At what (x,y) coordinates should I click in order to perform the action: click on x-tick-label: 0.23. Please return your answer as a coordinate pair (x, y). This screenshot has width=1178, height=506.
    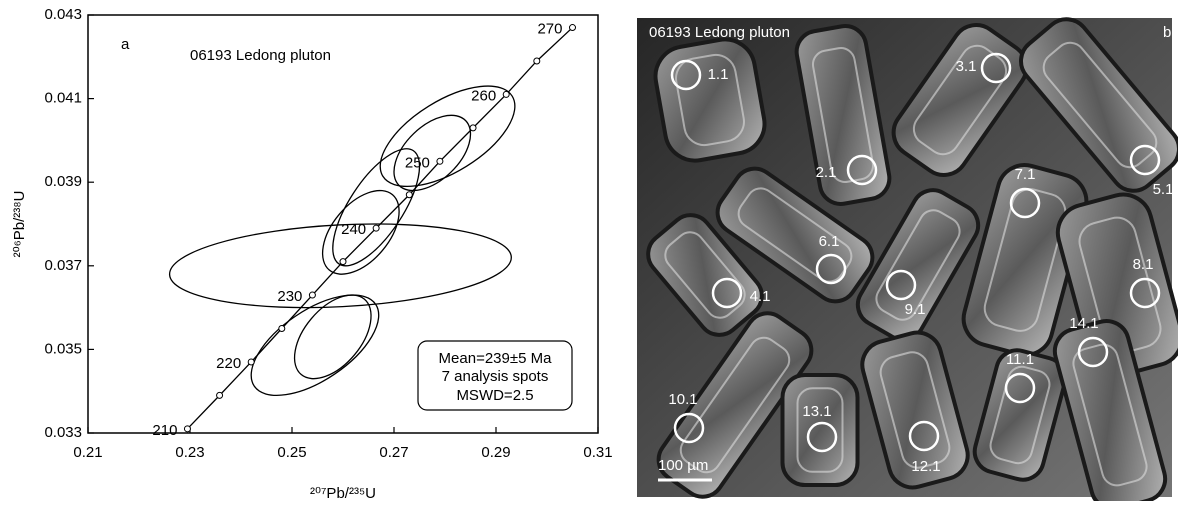
    Looking at the image, I should click on (189, 452).